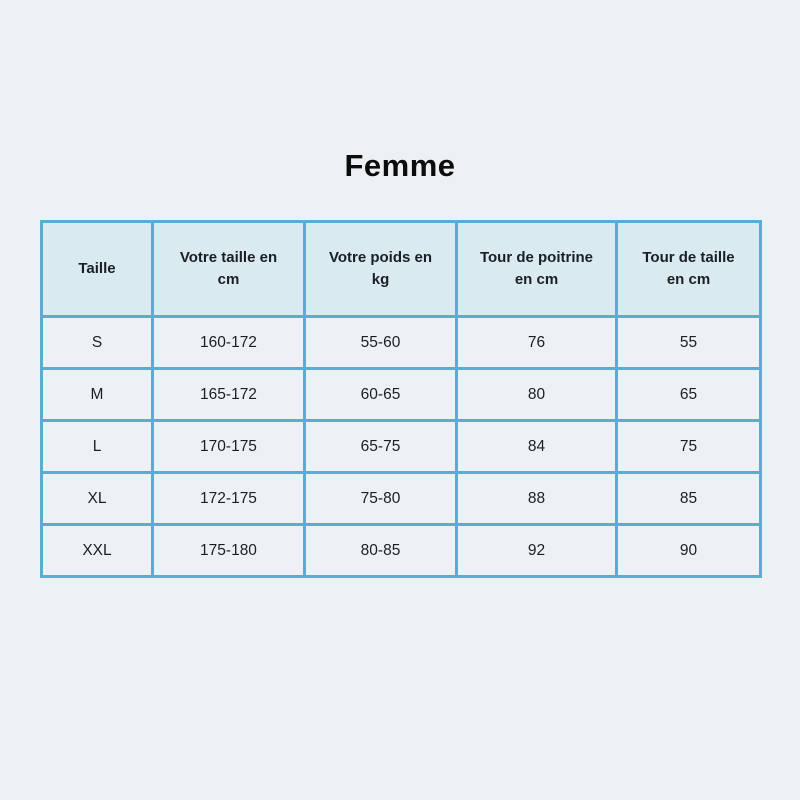  I want to click on table-row: XXL 175-180 80-85 92 90, so click(401, 550).